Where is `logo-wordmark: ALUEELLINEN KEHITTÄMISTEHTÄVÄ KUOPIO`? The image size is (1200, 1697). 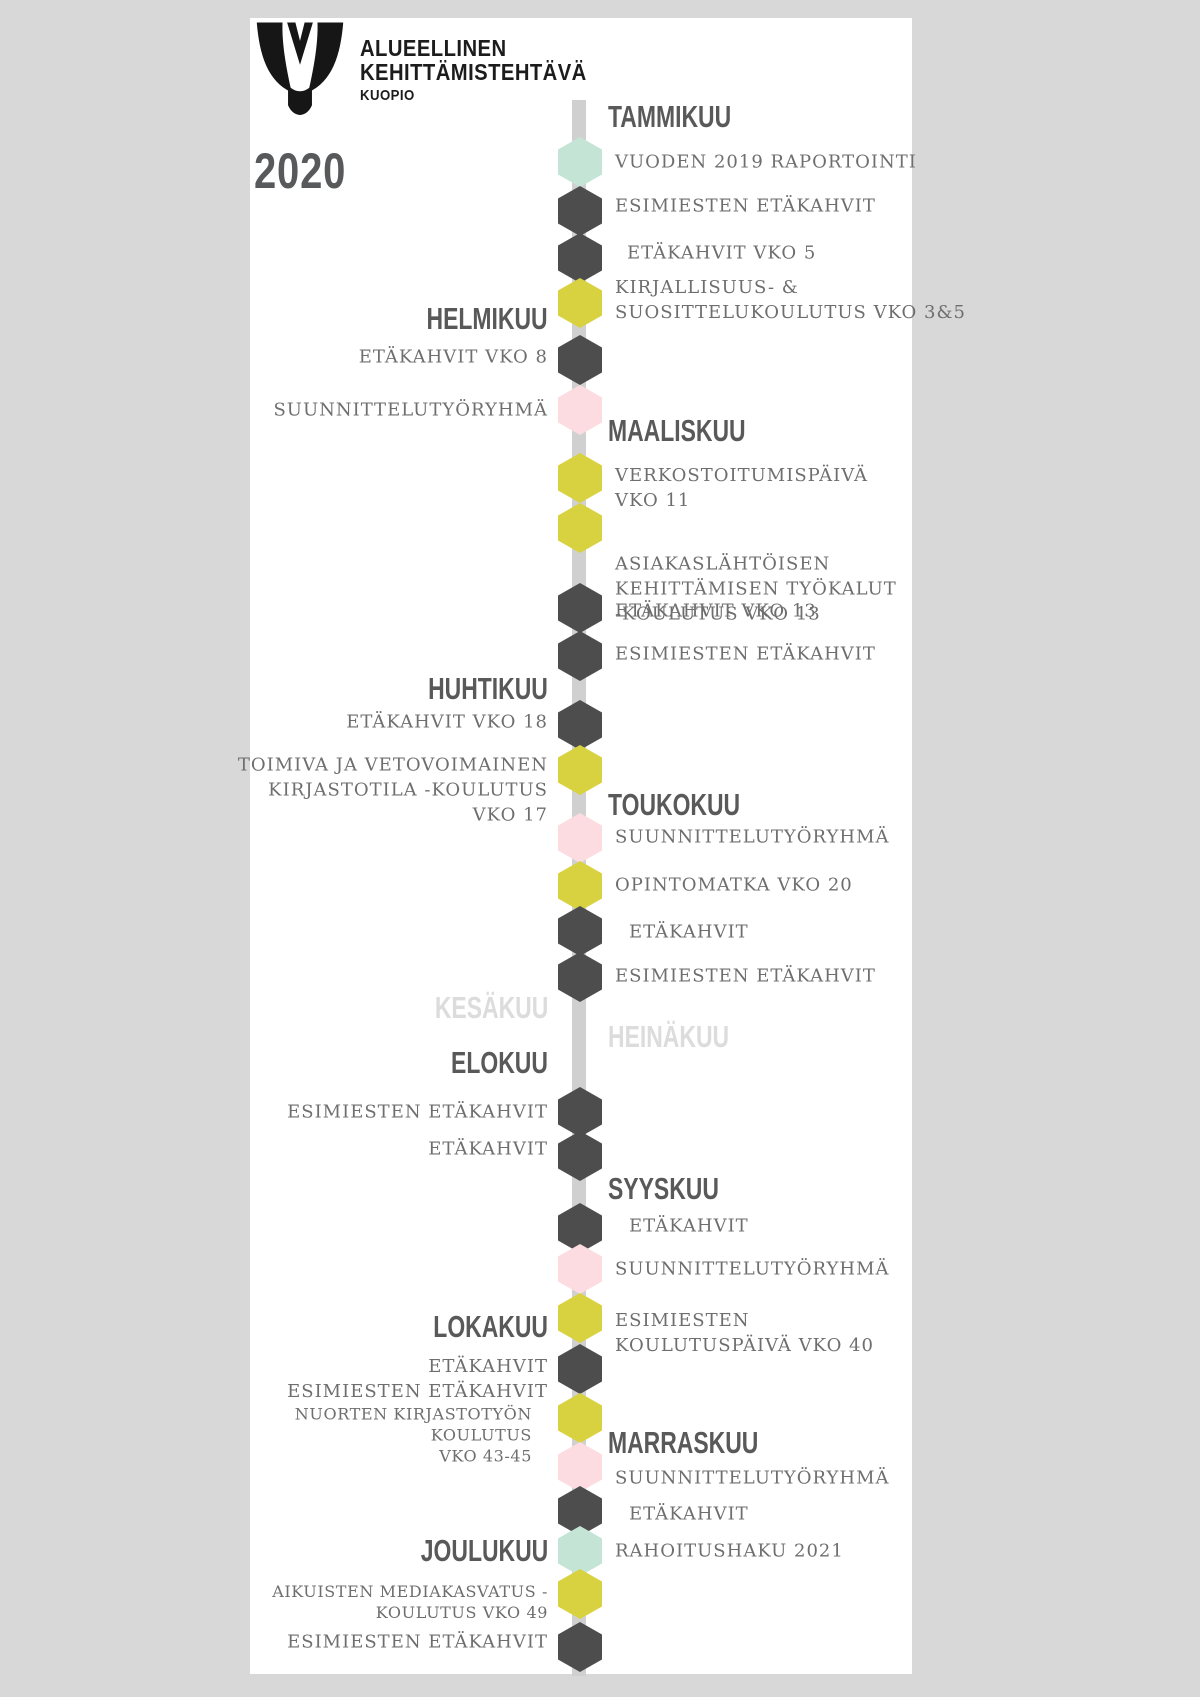
logo-wordmark: ALUEELLINEN KEHITTÄMISTEHTÄVÄ KUOPIO is located at coordinates (489, 71).